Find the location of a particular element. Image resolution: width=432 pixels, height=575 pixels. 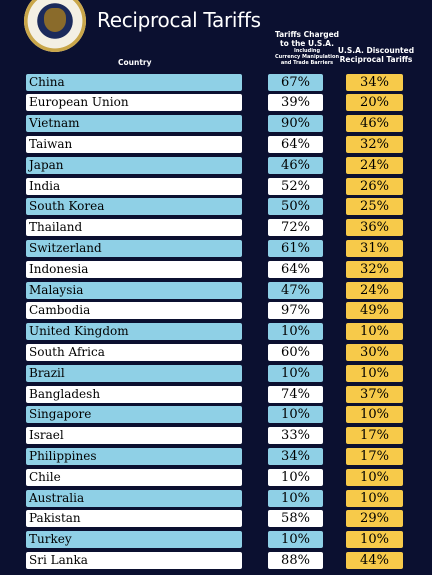

charged-tariff-cell: 52% is located at coordinates (295, 186).